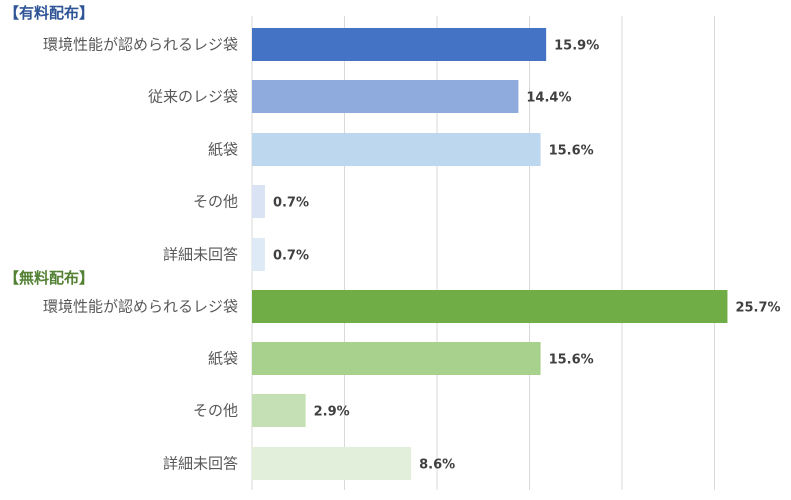 This screenshot has width=791, height=500. Describe the element at coordinates (548, 98) in the screenshot. I see `value-label: 14.4%` at that location.